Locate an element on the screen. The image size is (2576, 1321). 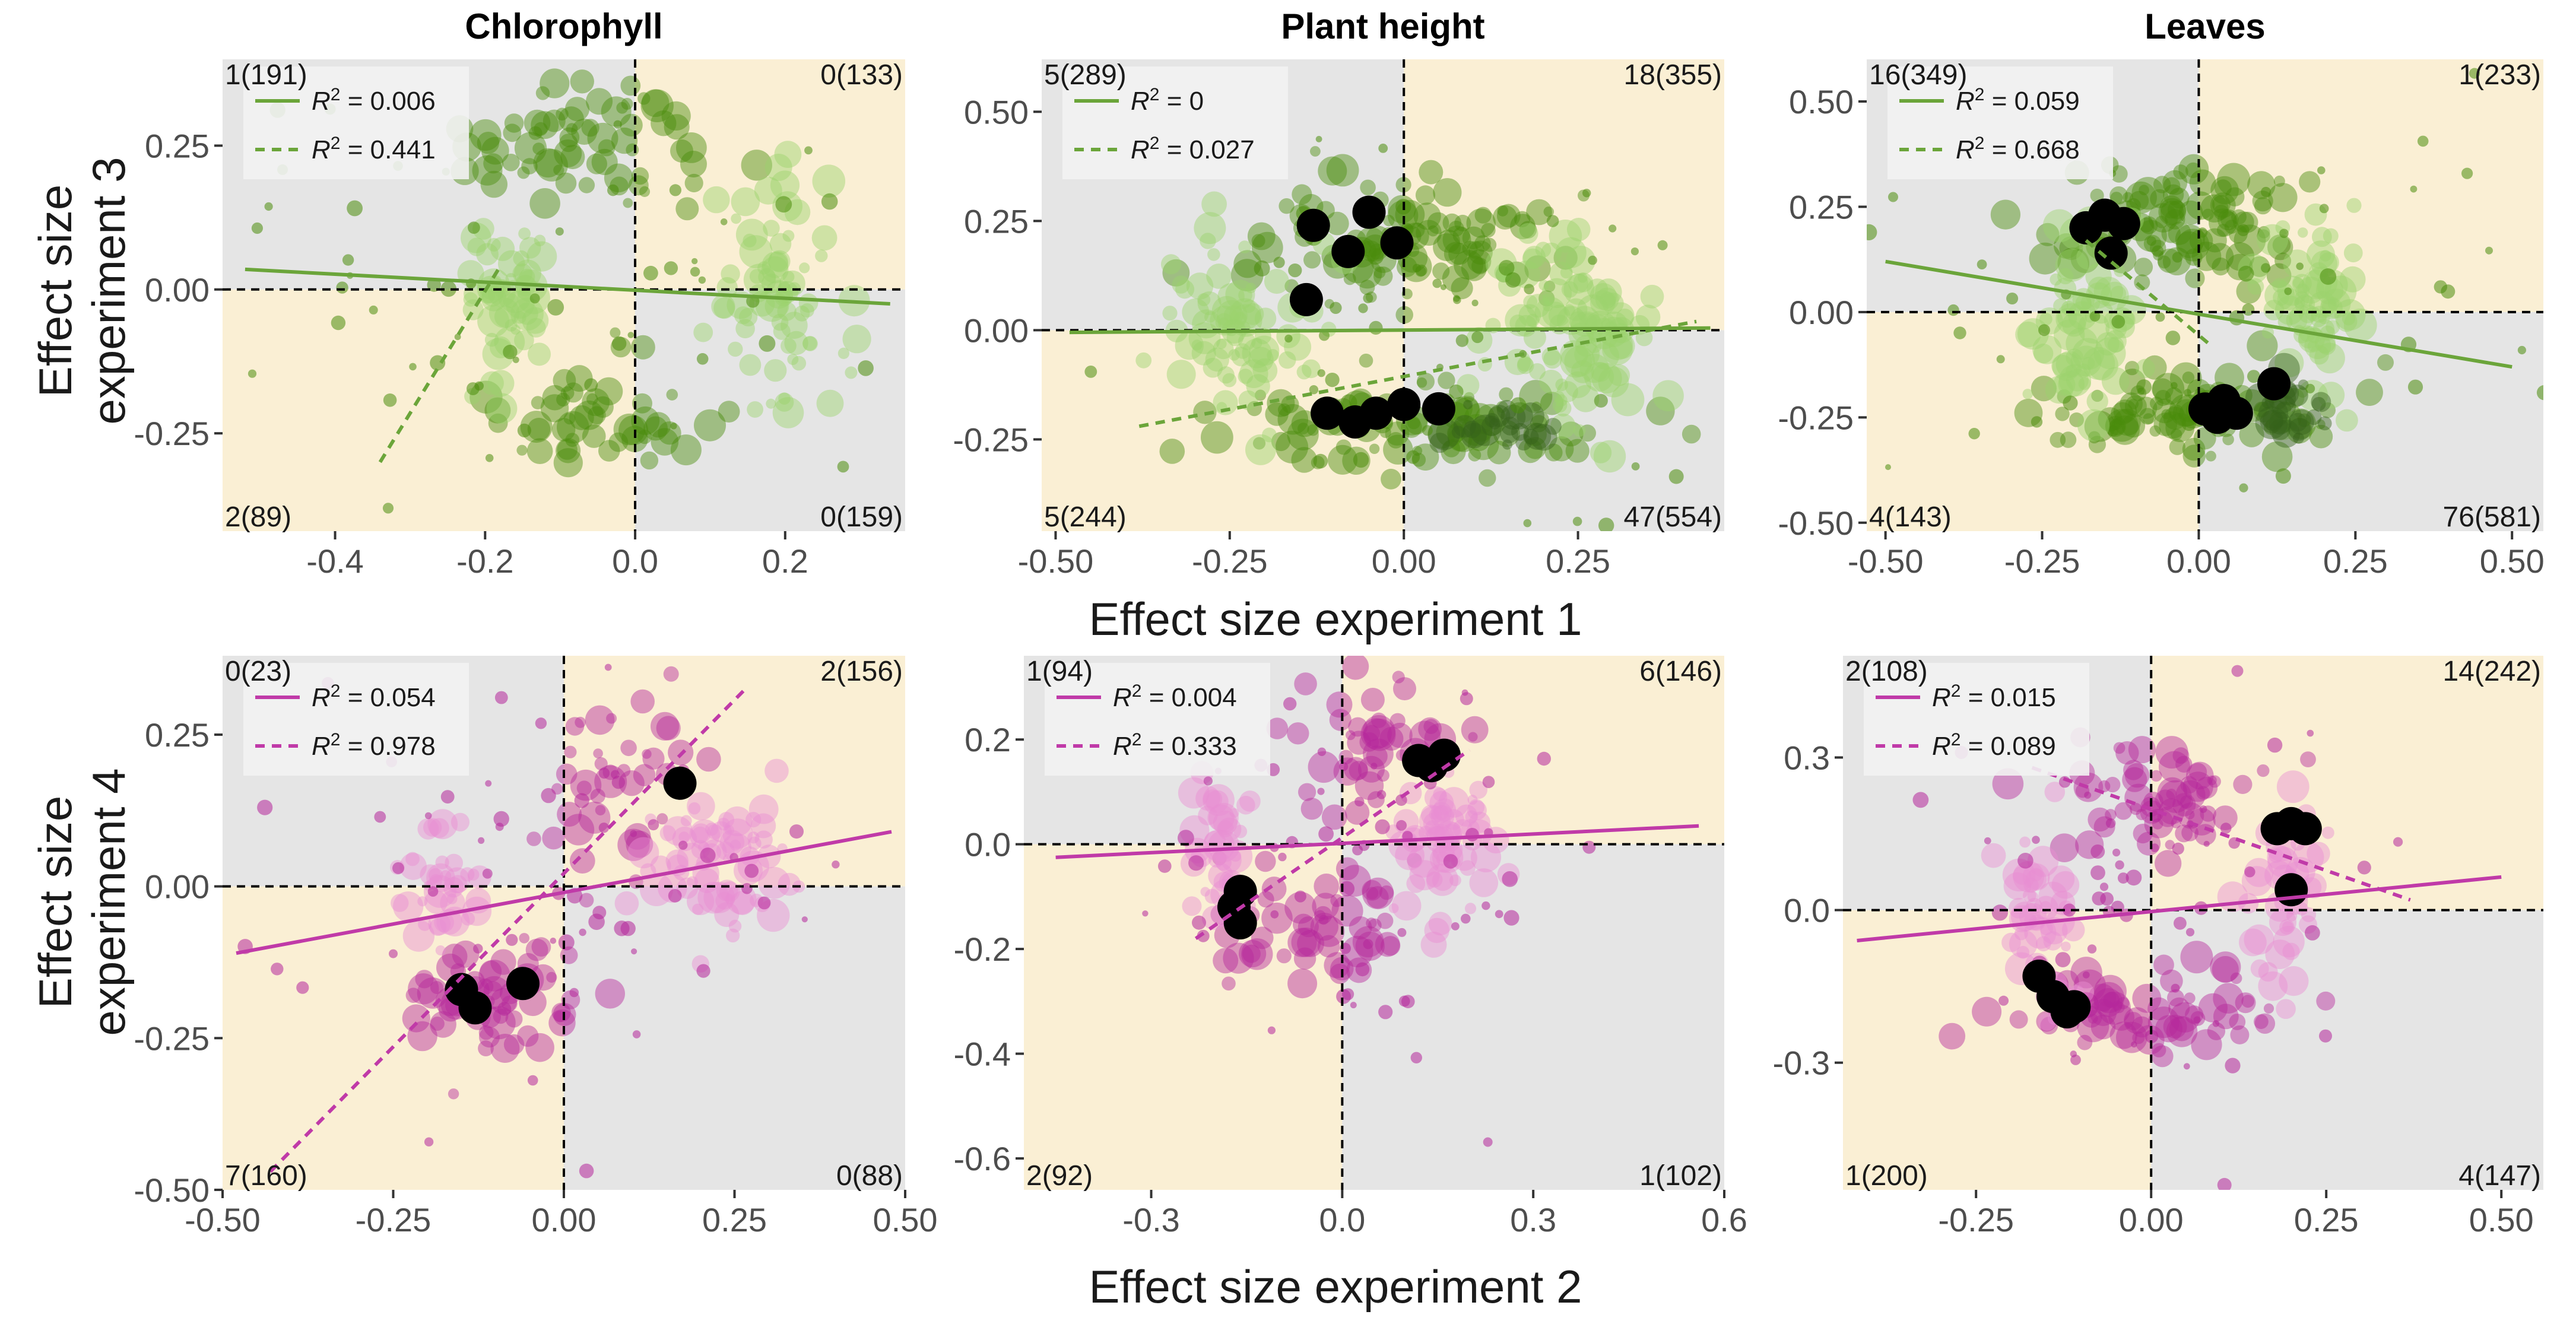
x-tick-label: 0.25 is located at coordinates (2326, 1220).